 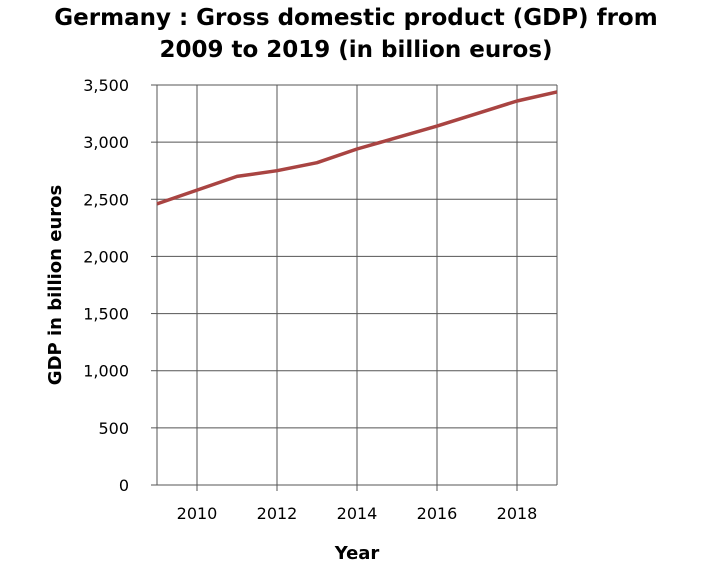 What do you see at coordinates (106, 85) in the screenshot?
I see `y-tick-label: 3,500` at bounding box center [106, 85].